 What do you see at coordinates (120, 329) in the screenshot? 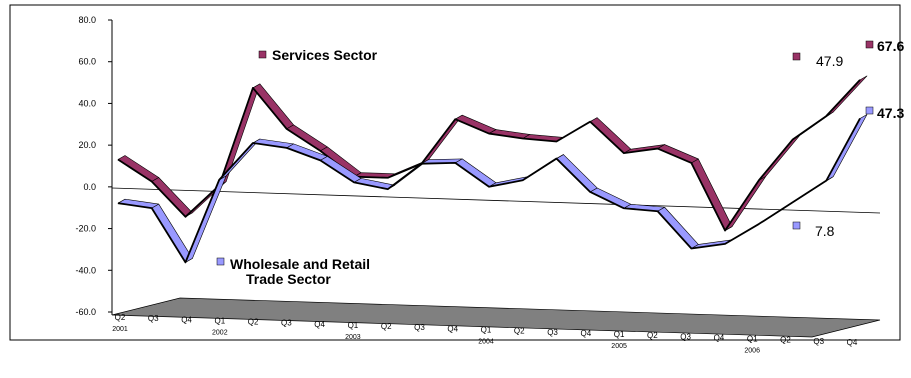
I see `x-year-label: 2001` at bounding box center [120, 329].